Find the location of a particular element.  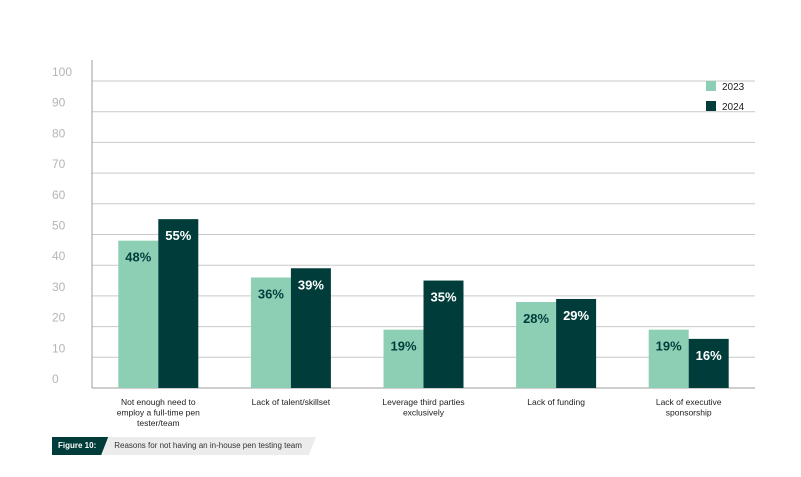

legend-label: 2024 is located at coordinates (733, 107).